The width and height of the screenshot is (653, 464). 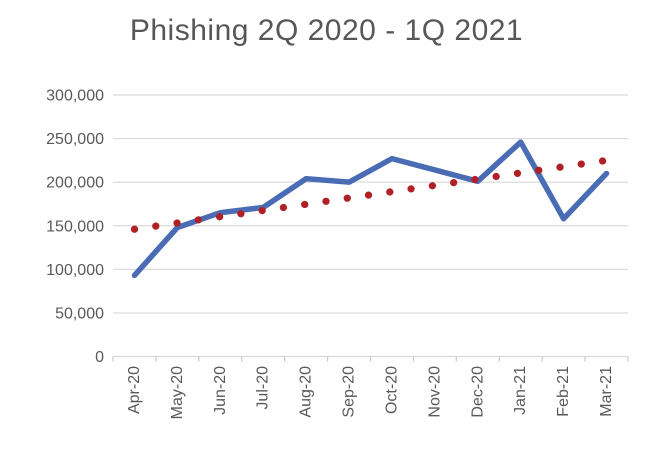 What do you see at coordinates (177, 392) in the screenshot?
I see `x-tick-label: May-20` at bounding box center [177, 392].